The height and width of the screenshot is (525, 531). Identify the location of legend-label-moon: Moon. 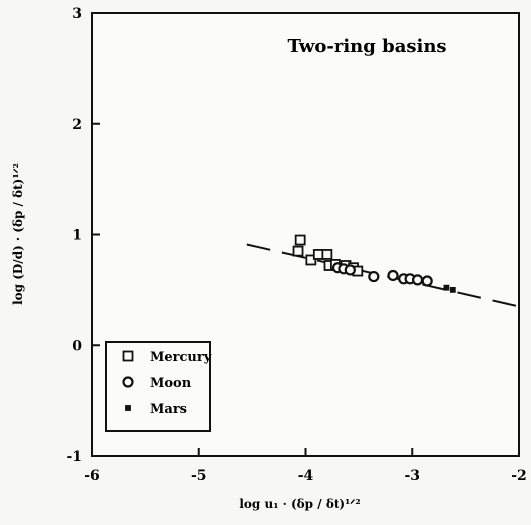
(171, 383).